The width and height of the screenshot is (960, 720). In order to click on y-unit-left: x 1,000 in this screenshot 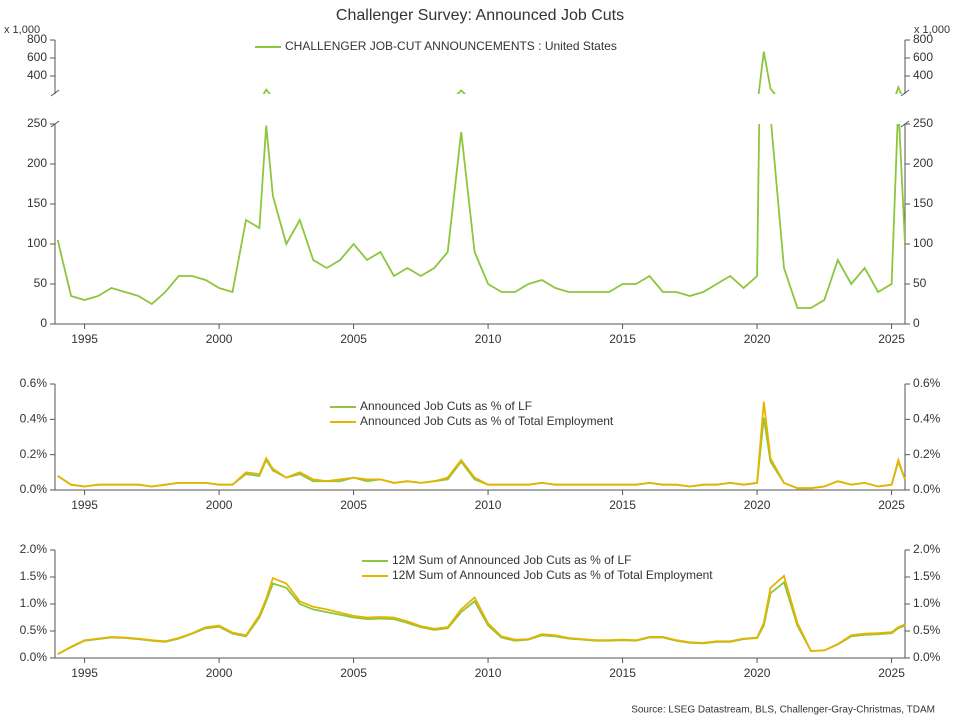, I will do `click(22, 30)`.